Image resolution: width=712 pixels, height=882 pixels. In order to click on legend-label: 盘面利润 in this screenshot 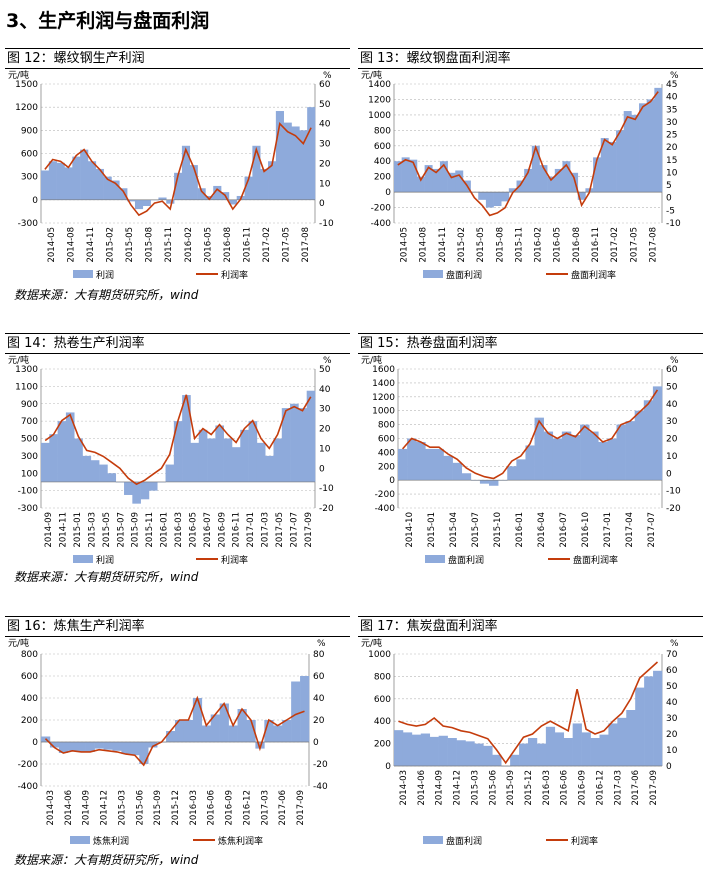, I will do `click(464, 841)`.